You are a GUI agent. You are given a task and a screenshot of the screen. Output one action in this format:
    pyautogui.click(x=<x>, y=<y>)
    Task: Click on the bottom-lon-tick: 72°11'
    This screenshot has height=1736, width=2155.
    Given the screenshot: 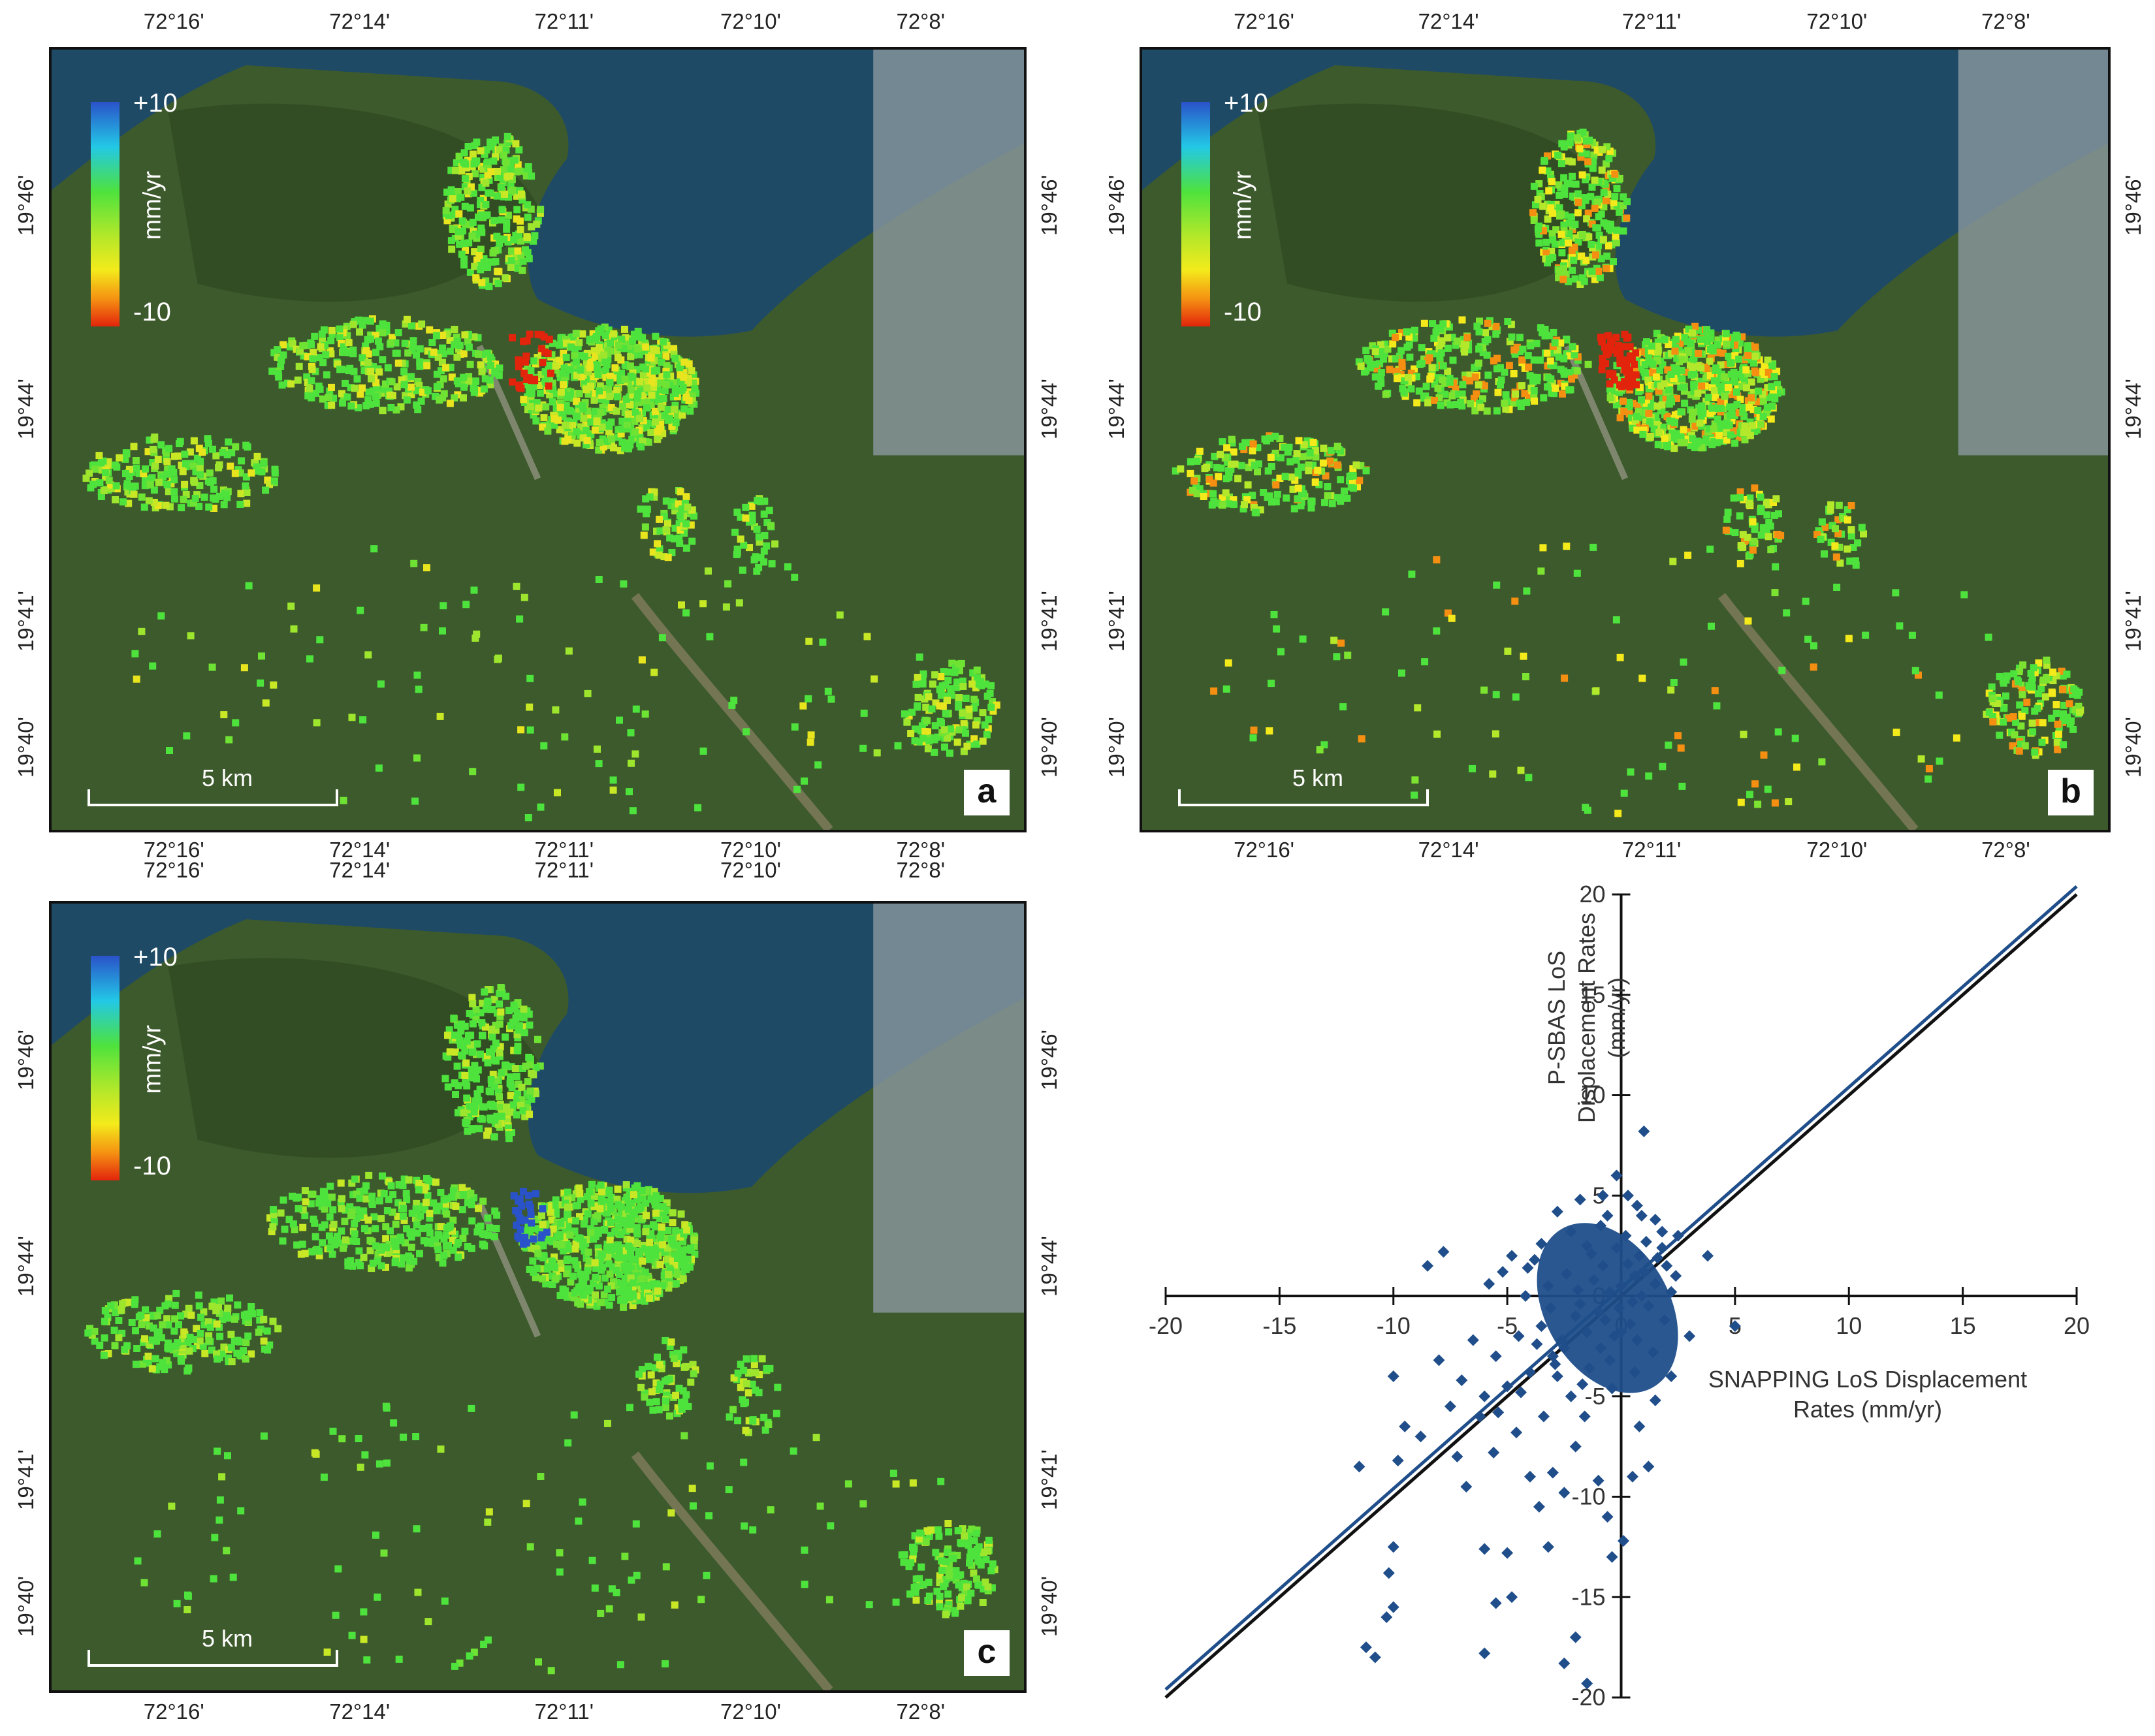 What is the action you would take?
    pyautogui.click(x=564, y=1711)
    